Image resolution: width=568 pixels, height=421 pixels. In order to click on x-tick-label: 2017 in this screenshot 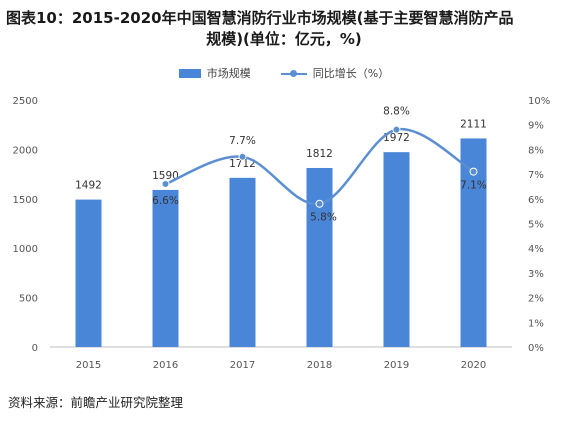, I will do `click(242, 365)`.